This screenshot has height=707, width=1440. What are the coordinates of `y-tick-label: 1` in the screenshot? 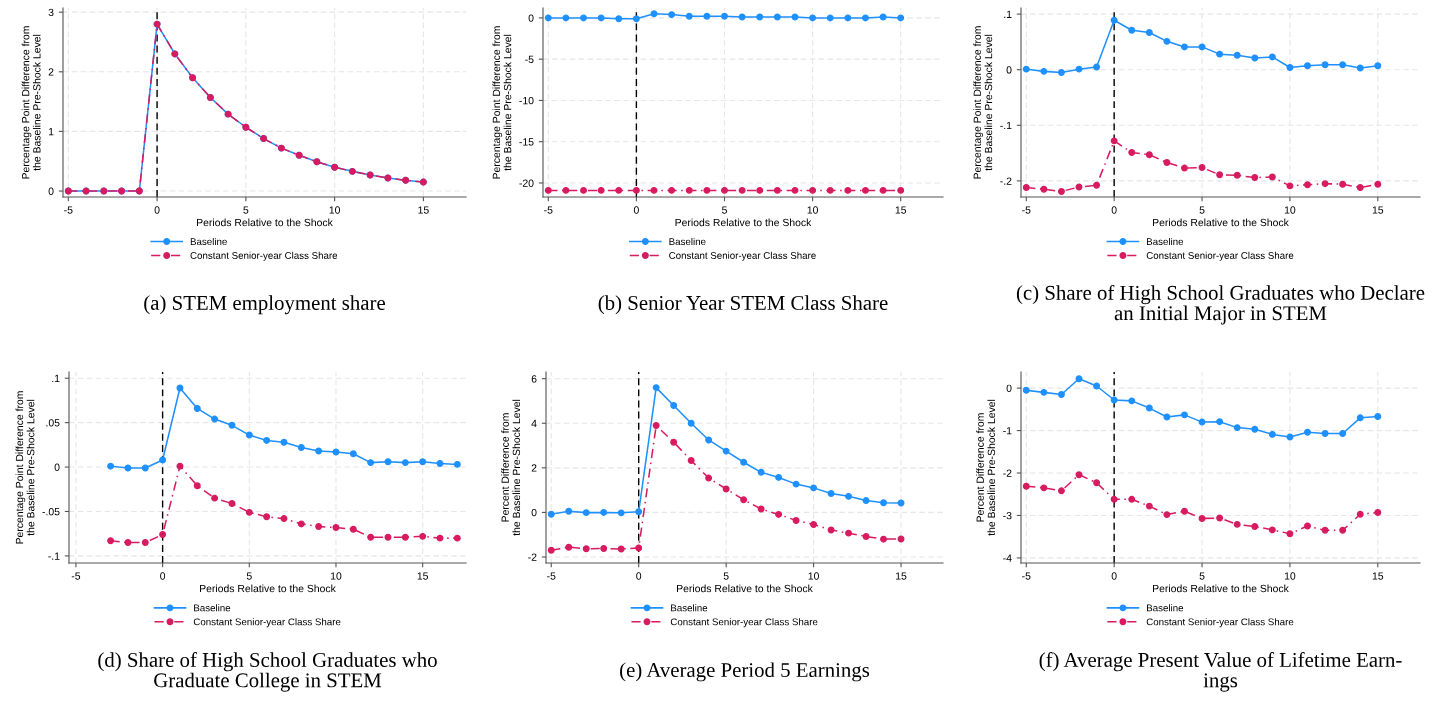 It's located at (51, 132).